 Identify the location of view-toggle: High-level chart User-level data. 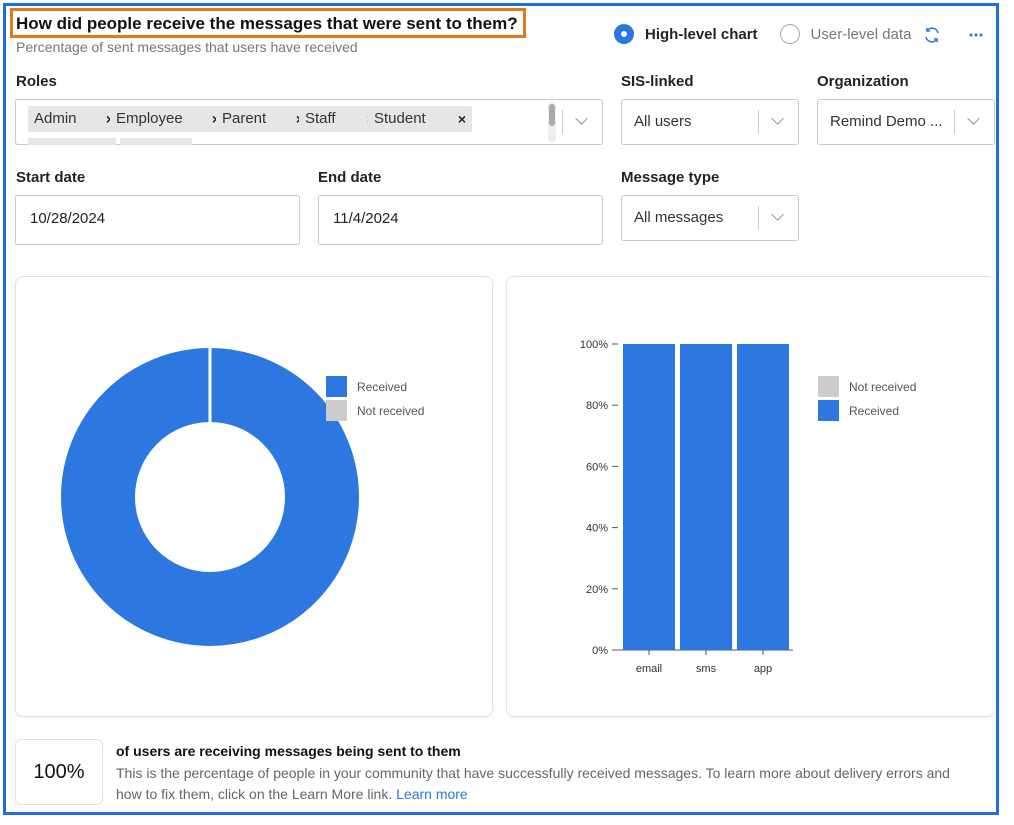
(762, 34).